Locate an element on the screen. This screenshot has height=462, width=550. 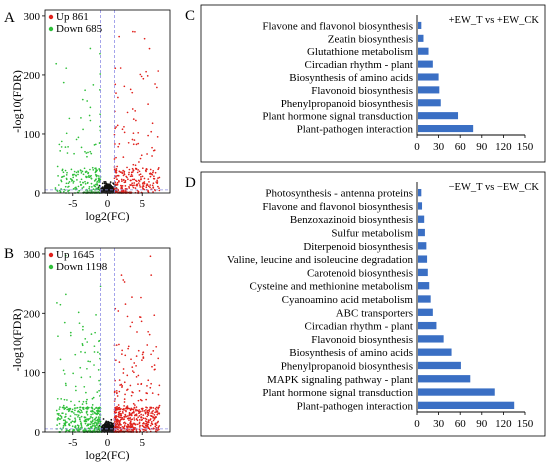
category-label: Biosynthesis of amino acids is located at coordinates (351, 353).